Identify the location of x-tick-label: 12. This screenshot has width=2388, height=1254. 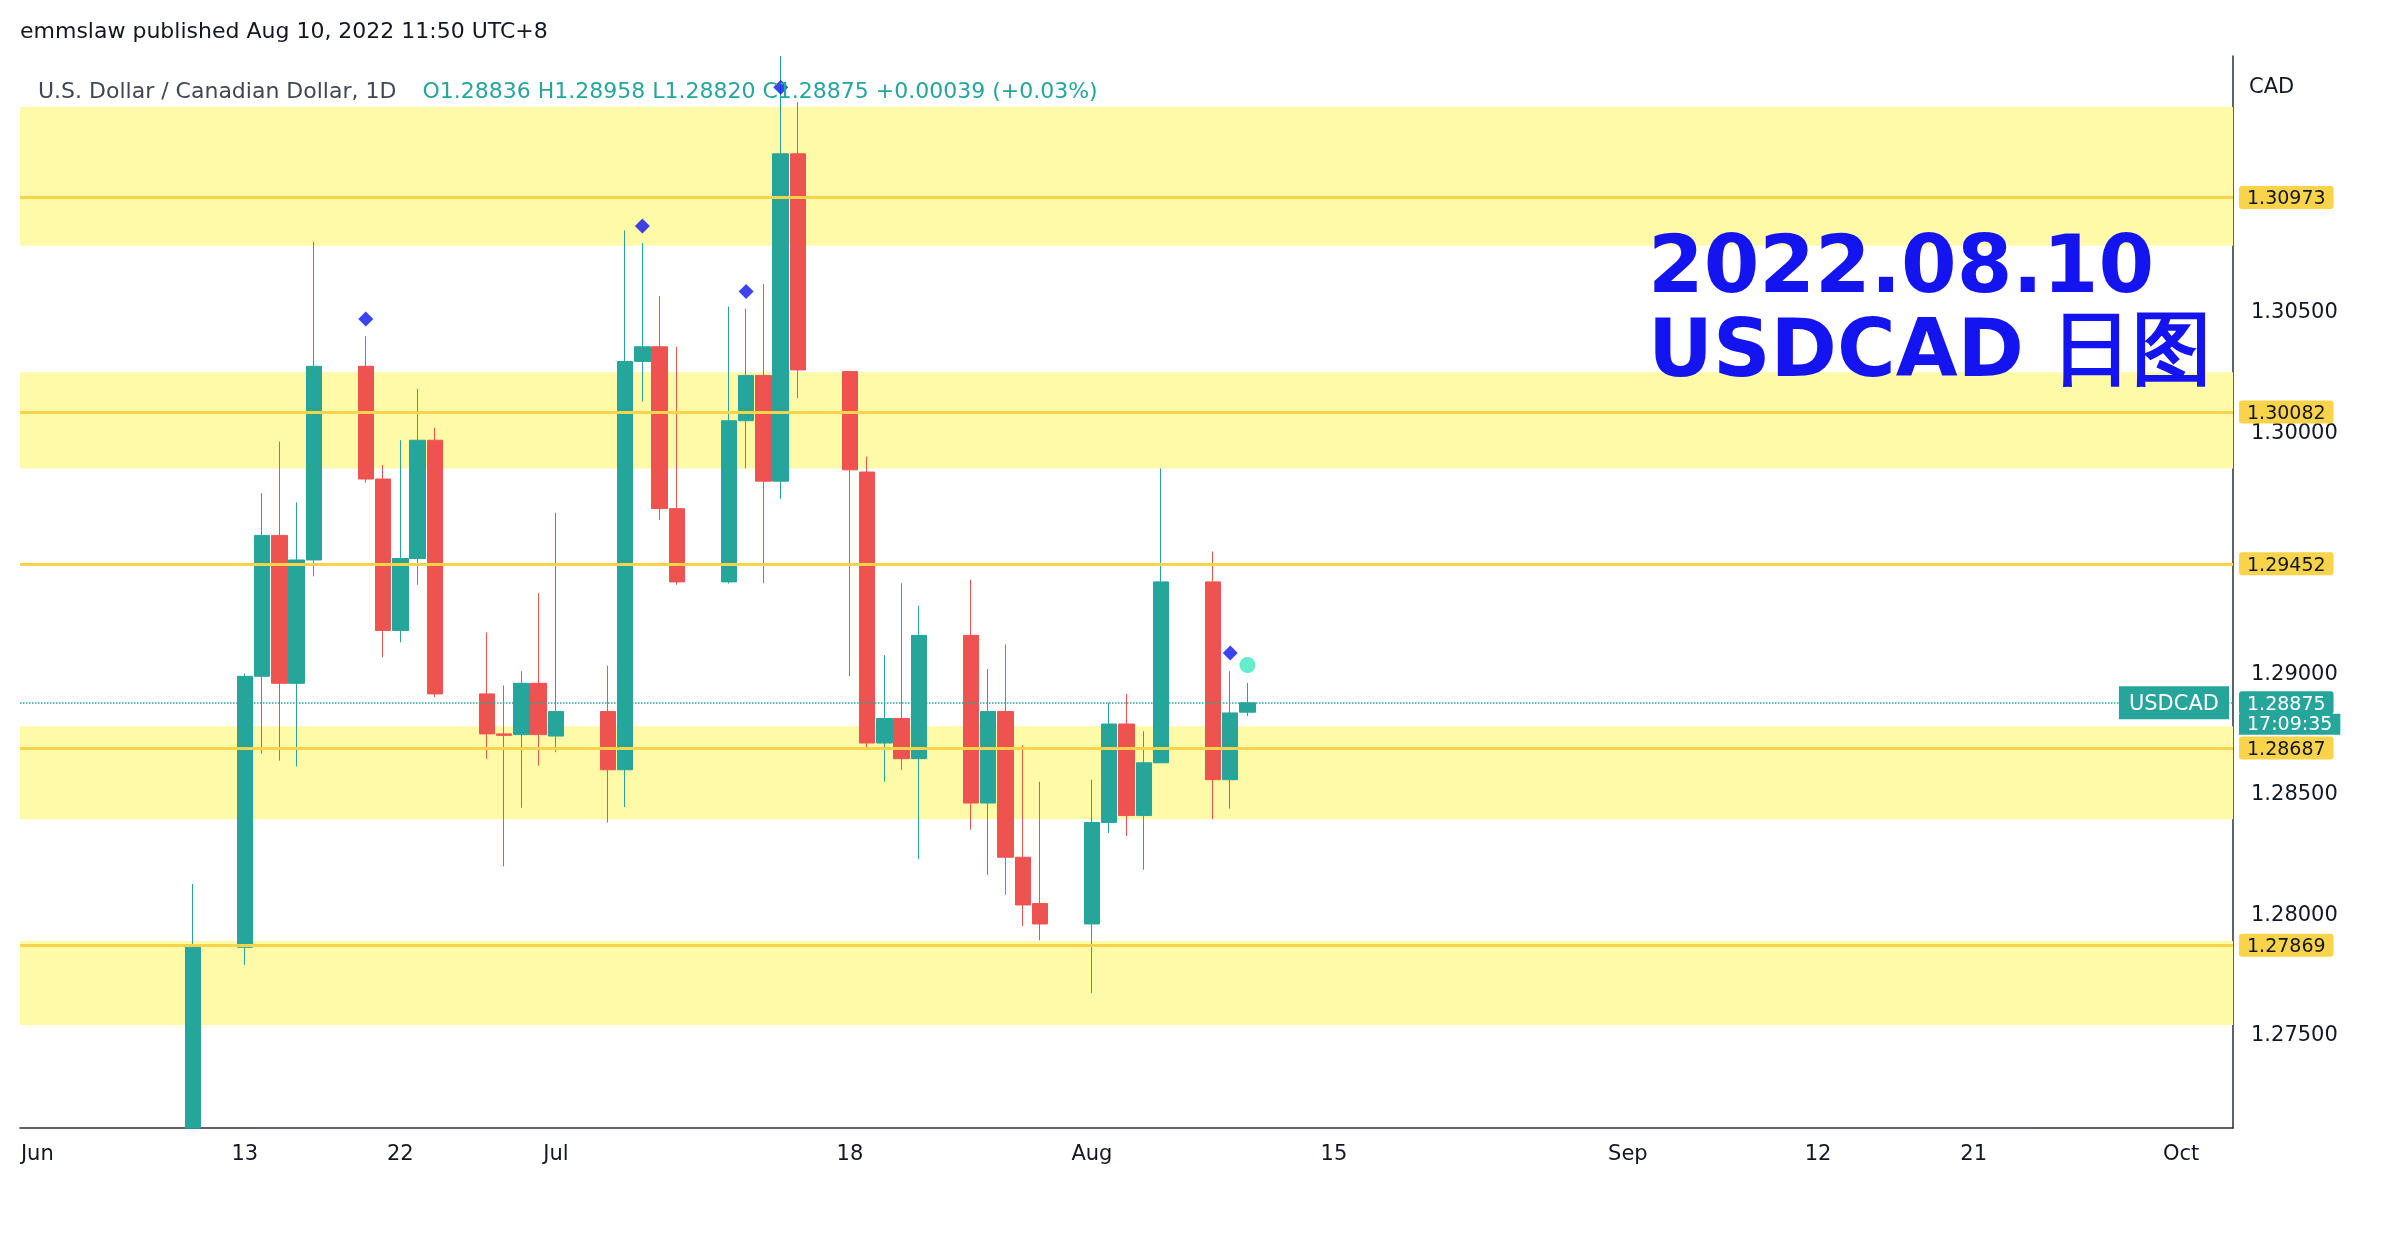
(1818, 1152).